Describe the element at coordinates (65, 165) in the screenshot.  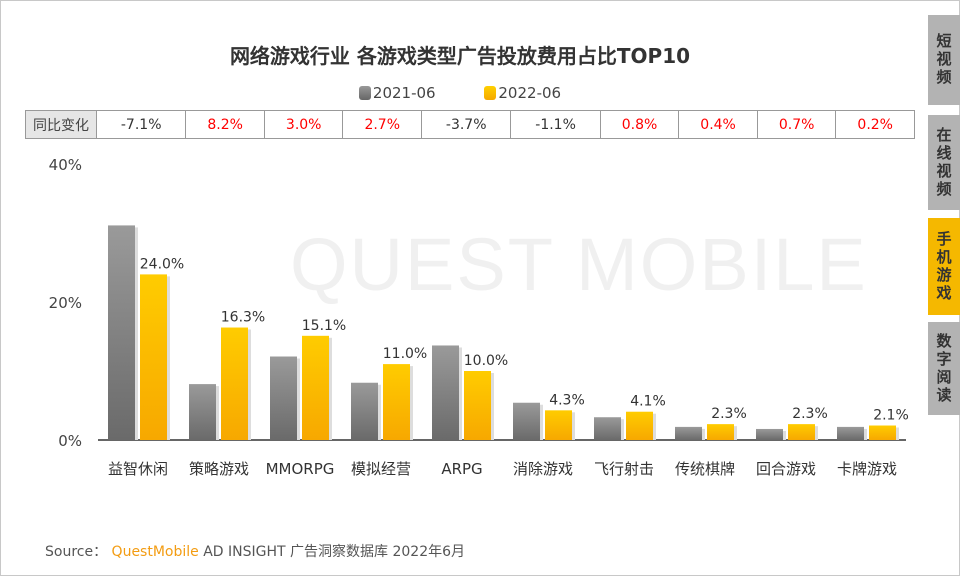
I see `y-tick-label: 40%` at that location.